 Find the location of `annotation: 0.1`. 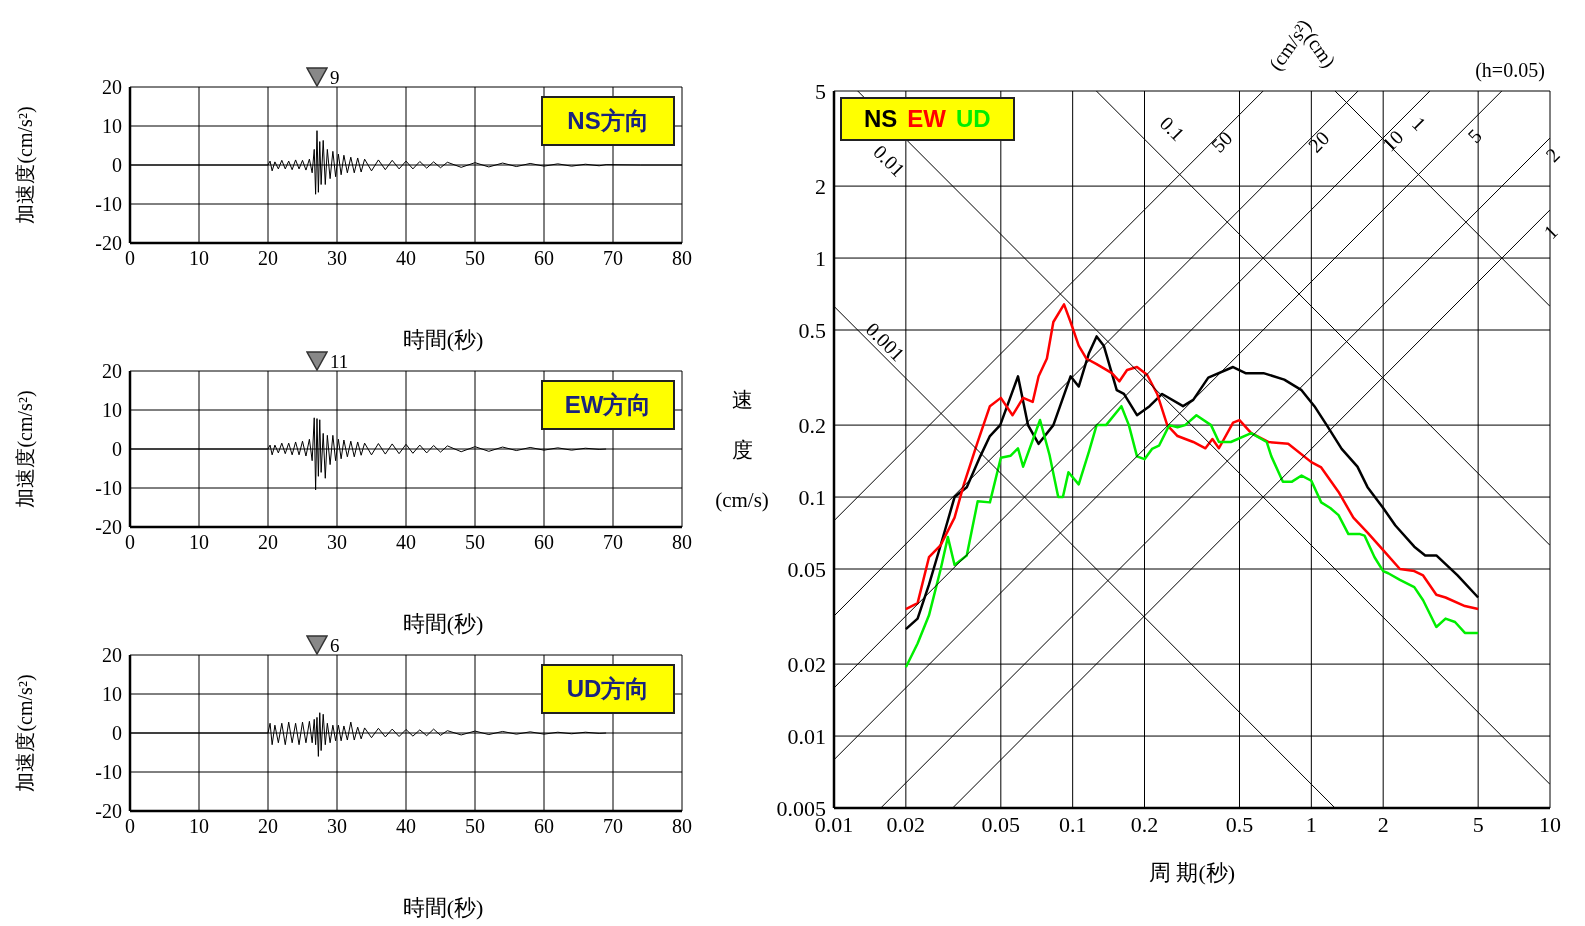

annotation: 0.1 is located at coordinates (1172, 129).